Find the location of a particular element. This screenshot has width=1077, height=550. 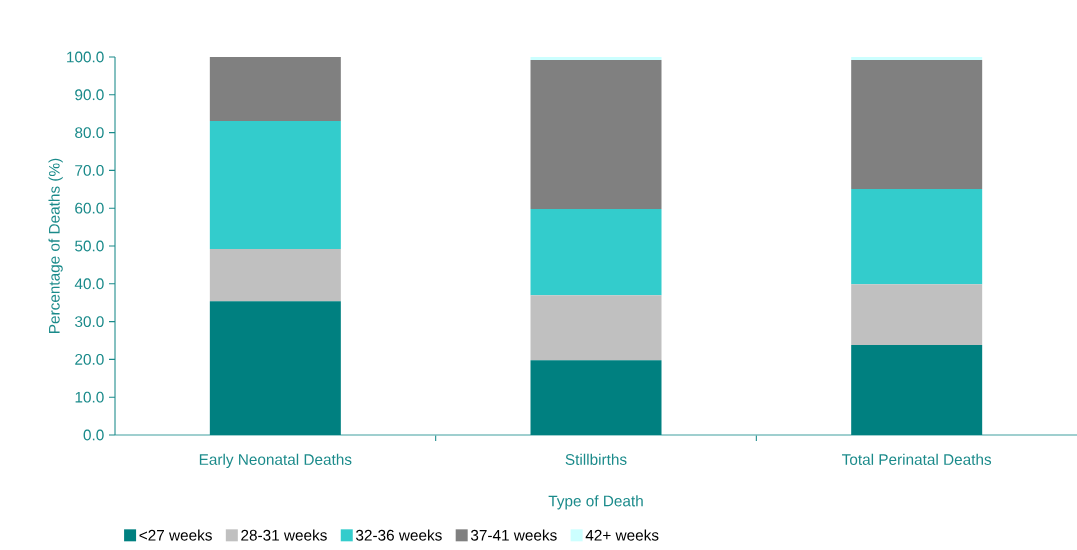

y-axis-title: Percentage of Deaths (%) is located at coordinates (55, 245).